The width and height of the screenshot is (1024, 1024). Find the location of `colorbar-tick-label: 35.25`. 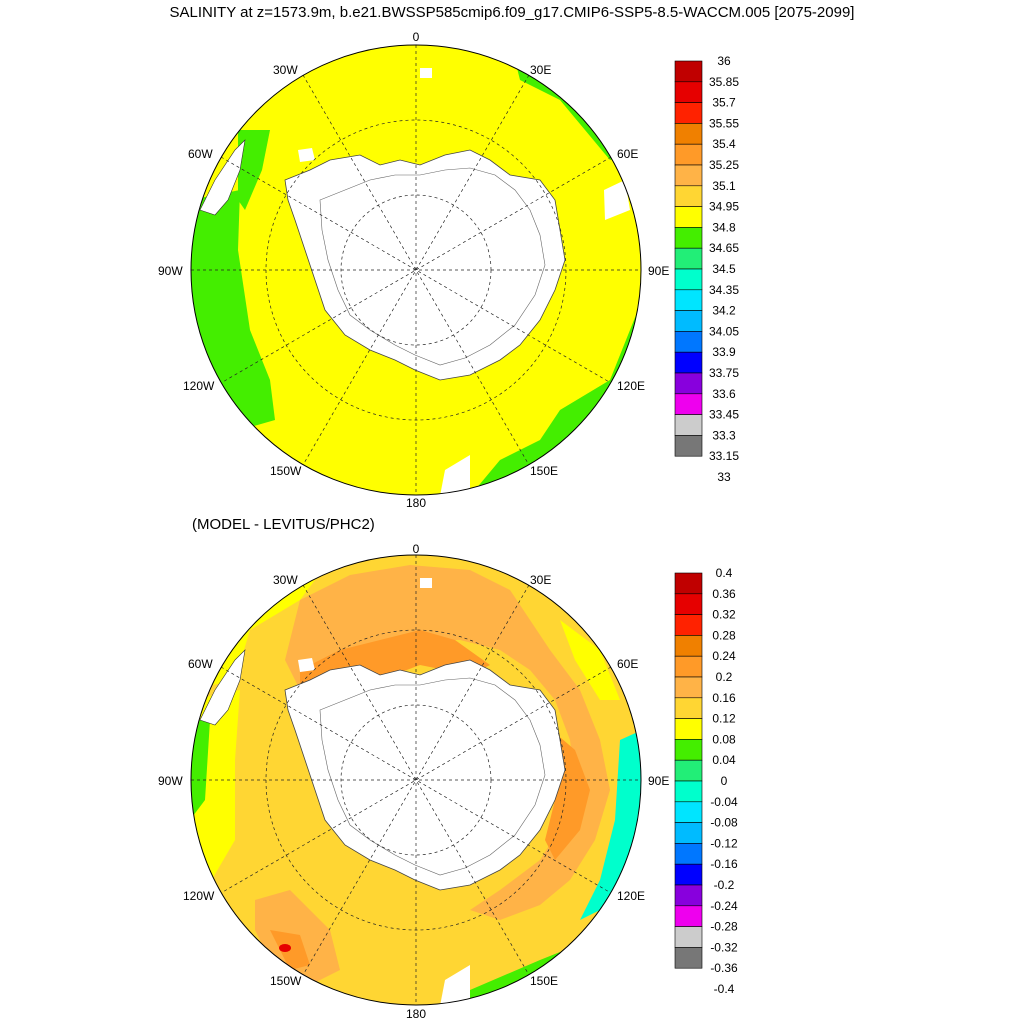

colorbar-tick-label: 35.25 is located at coordinates (724, 165).